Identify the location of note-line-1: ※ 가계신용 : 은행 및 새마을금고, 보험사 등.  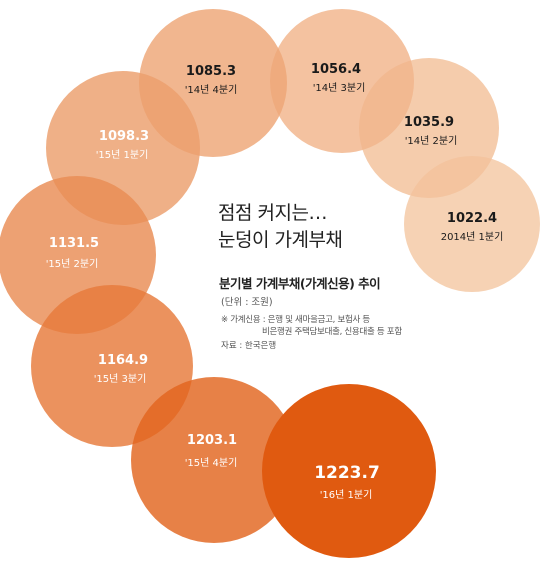
(295, 320).